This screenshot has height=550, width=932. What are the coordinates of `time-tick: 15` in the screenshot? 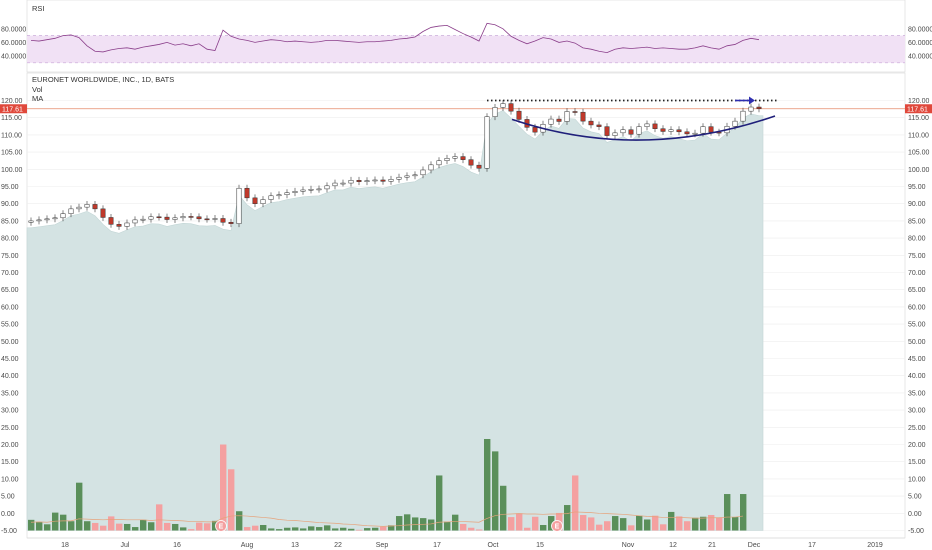 It's located at (540, 545).